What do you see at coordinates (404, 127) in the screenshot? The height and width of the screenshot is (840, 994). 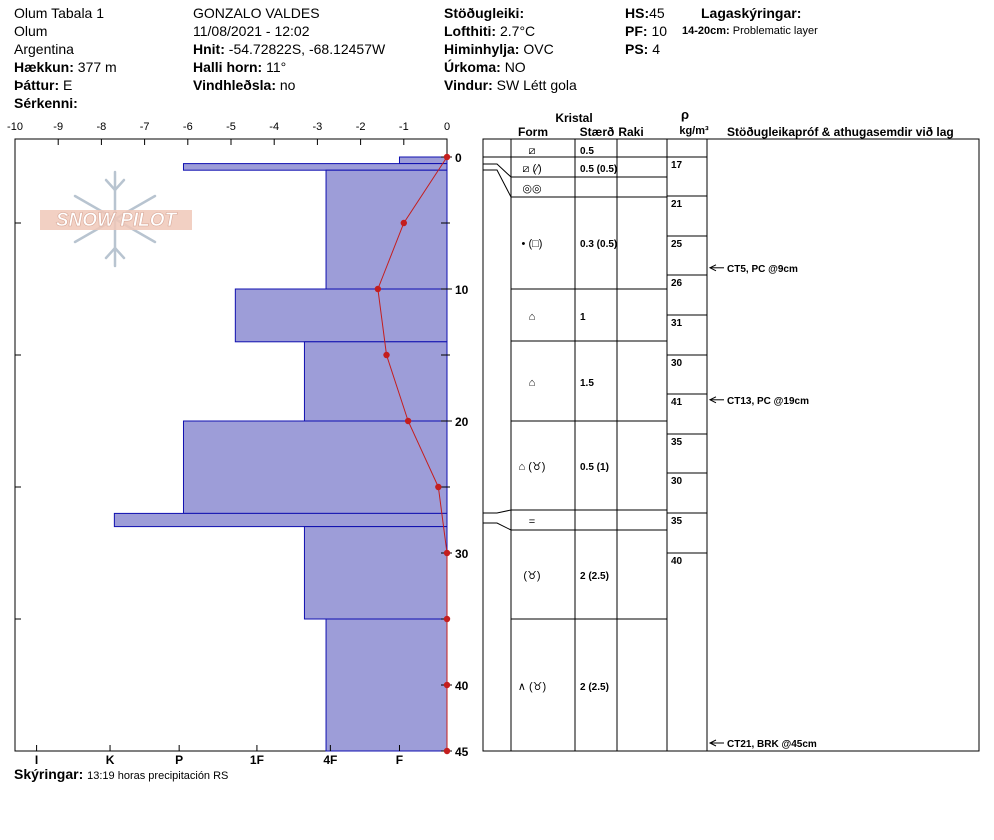 I see `temp-tick-label-9: -1` at bounding box center [404, 127].